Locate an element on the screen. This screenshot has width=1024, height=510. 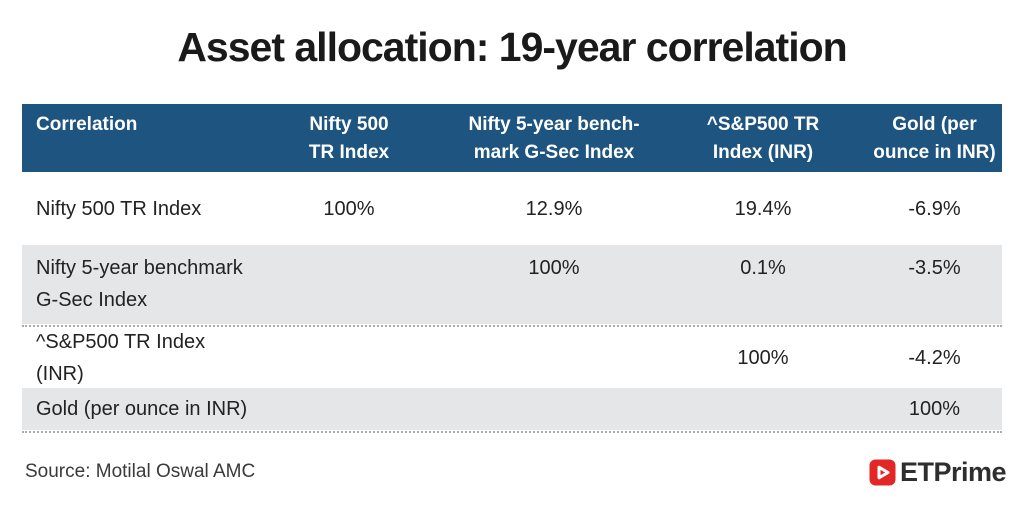
row-label: ^S&P500 TR Index (INR) is located at coordinates (121, 357).